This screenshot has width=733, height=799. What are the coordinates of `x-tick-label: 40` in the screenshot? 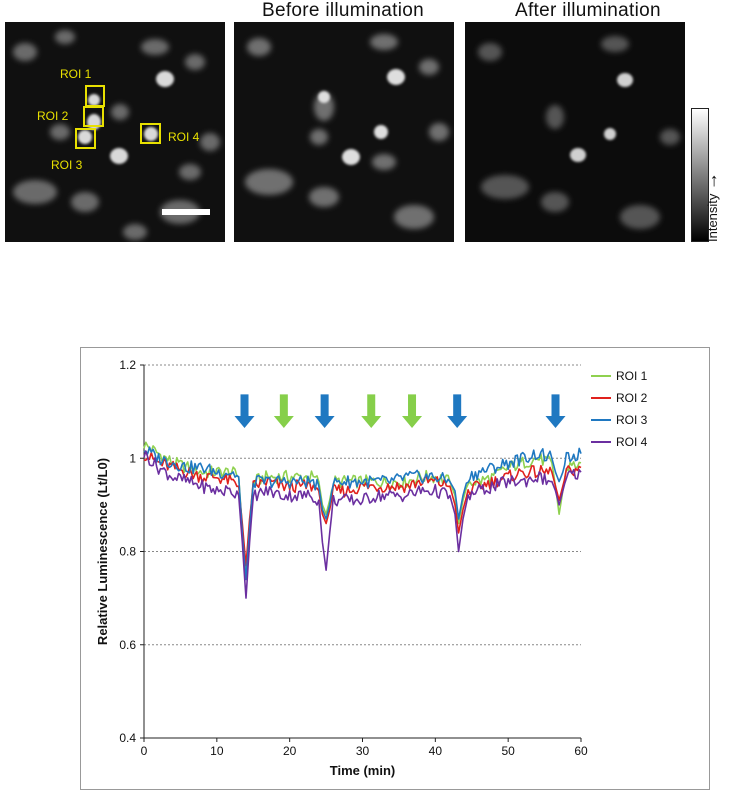 It's located at (436, 751).